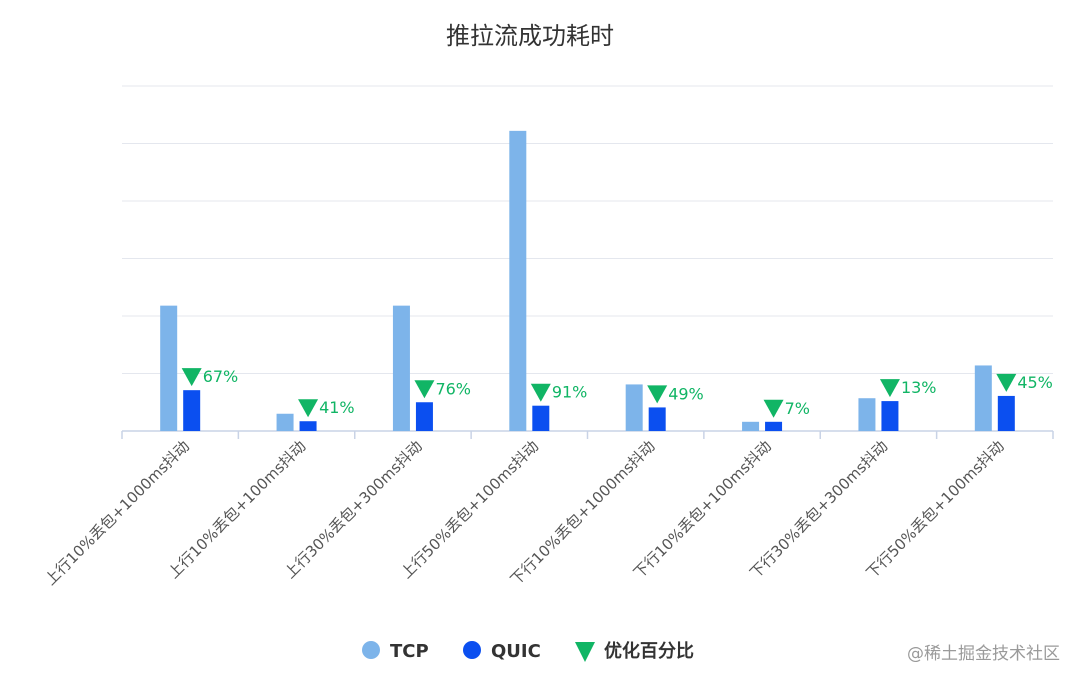 The height and width of the screenshot is (683, 1080). Describe the element at coordinates (585, 652) in the screenshot. I see `legend-percent-swatch` at that location.